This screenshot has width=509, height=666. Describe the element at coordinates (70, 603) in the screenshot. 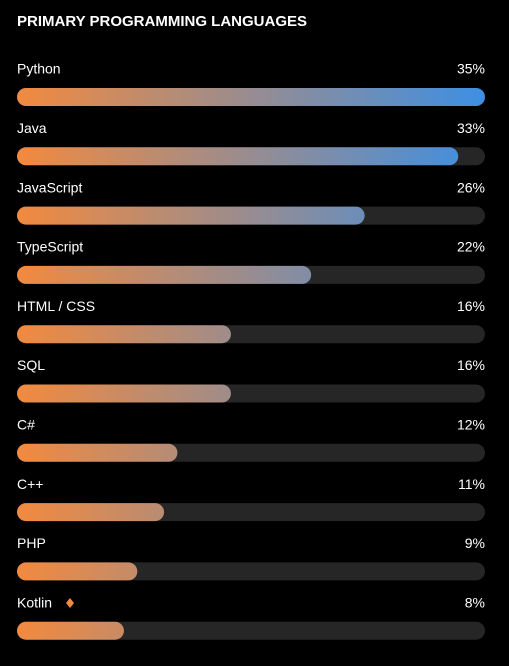

I see `highlight-icon` at that location.